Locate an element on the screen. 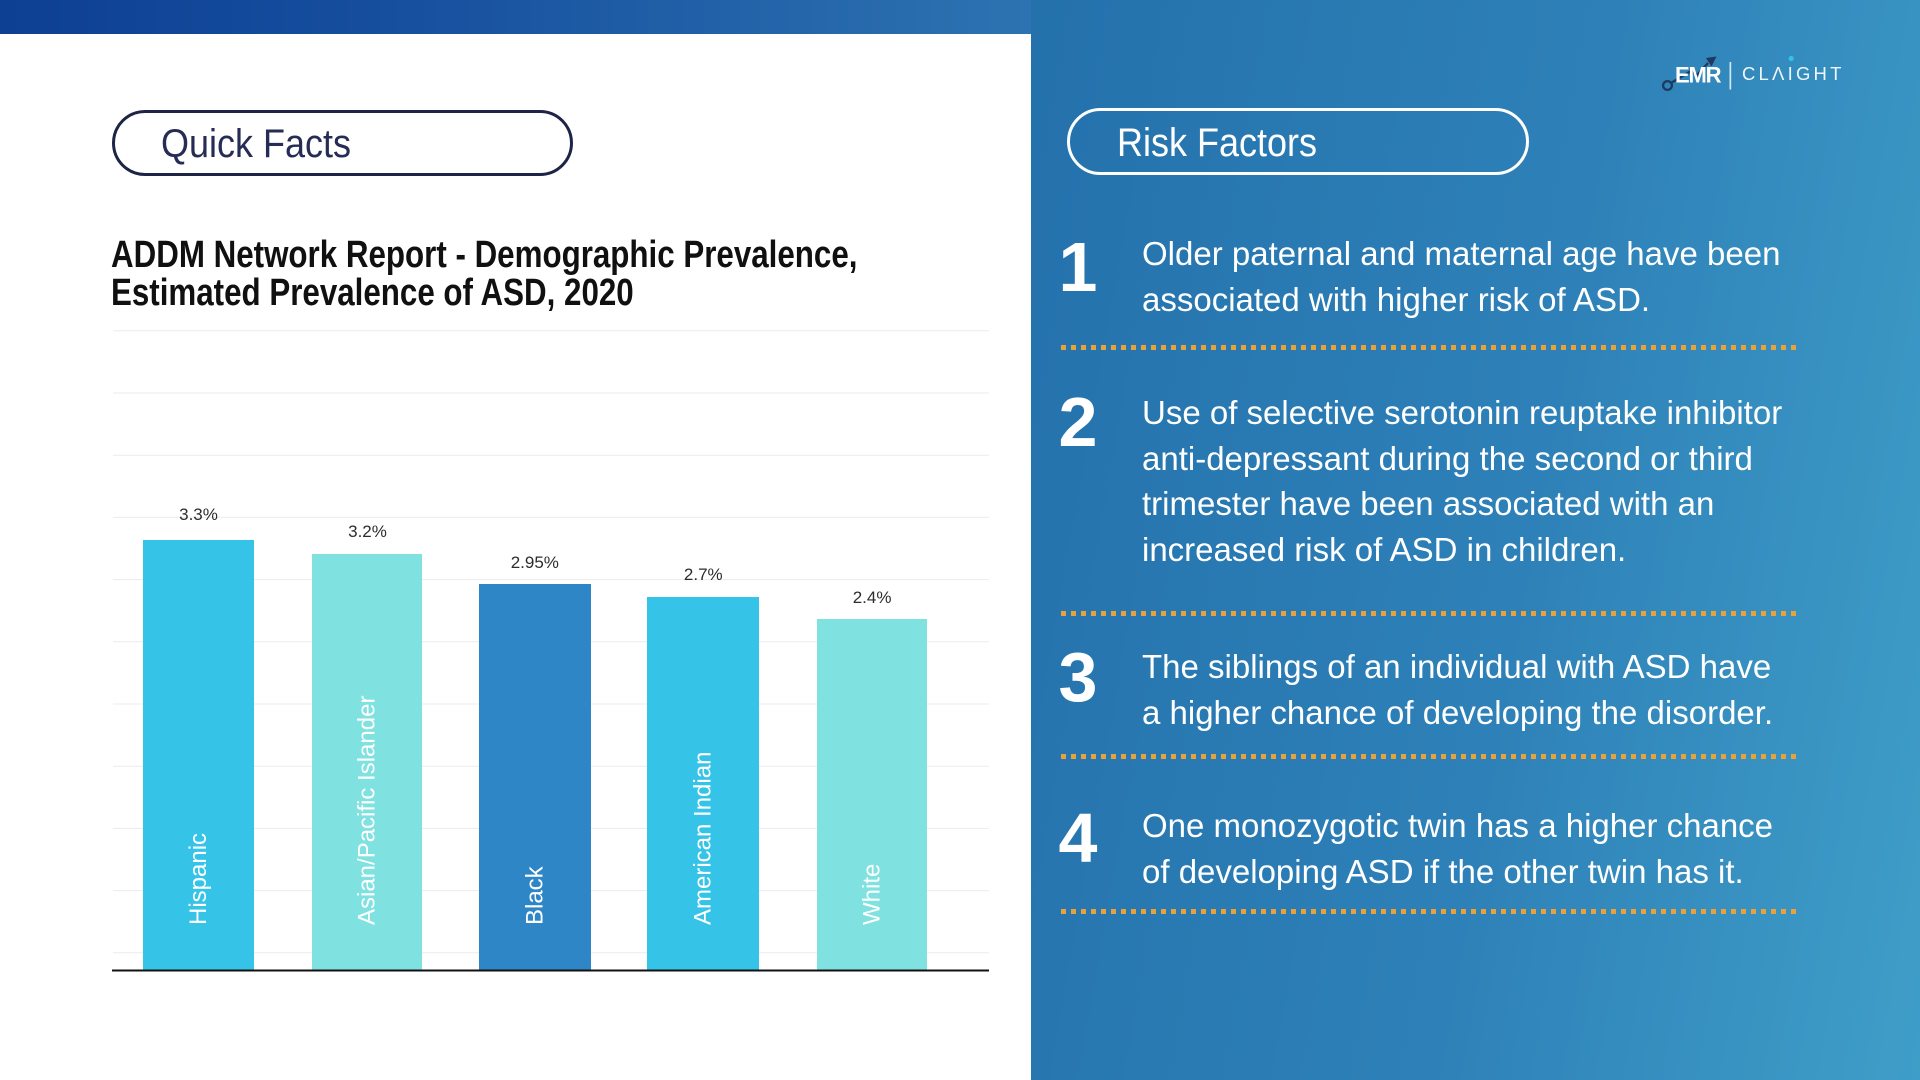 This screenshot has height=1080, width=1920. svg-text: 3.3% is located at coordinates (198, 514).